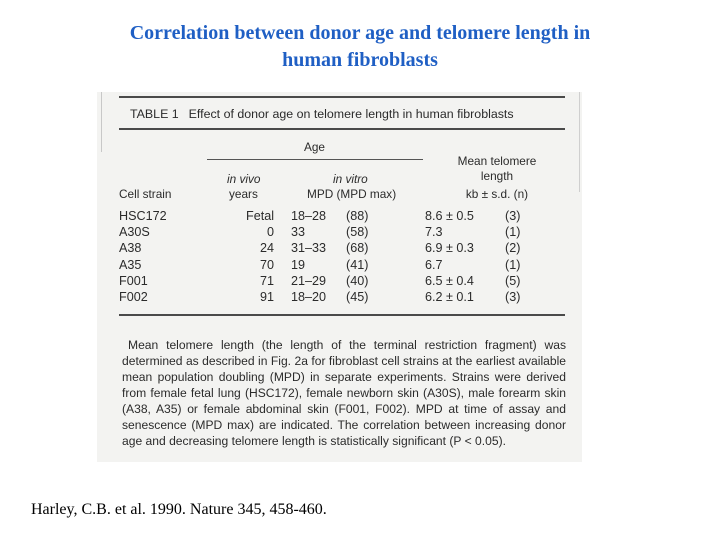 The image size is (720, 540). Describe the element at coordinates (266, 248) in the screenshot. I see `cell-in-vivo: 24` at that location.